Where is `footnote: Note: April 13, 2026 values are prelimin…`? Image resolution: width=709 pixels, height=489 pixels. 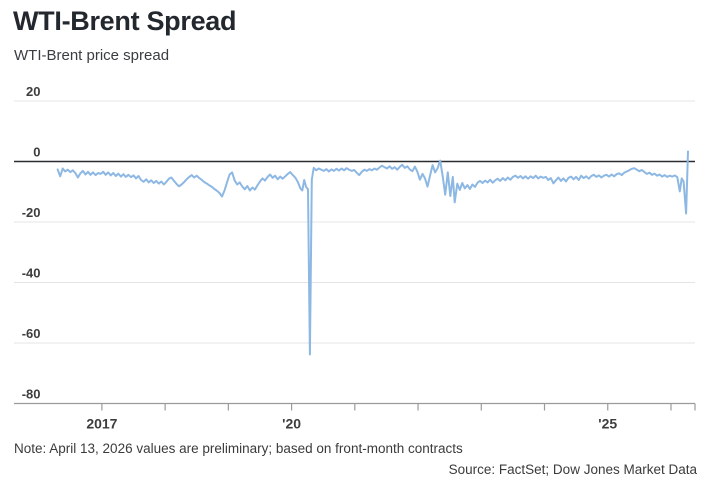 footnote: Note: April 13, 2026 values are prelimin… is located at coordinates (238, 448).